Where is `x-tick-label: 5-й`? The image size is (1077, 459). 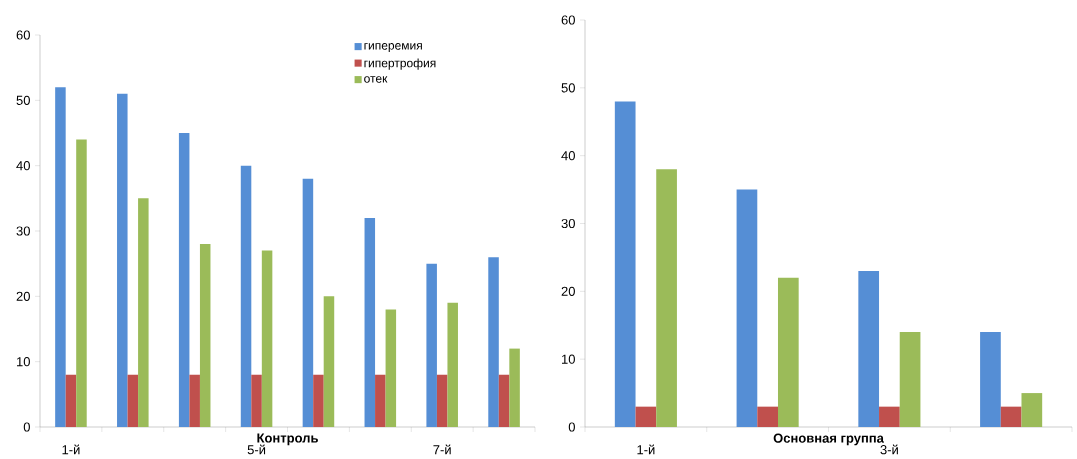
x-tick-label: 5-й is located at coordinates (256, 449).